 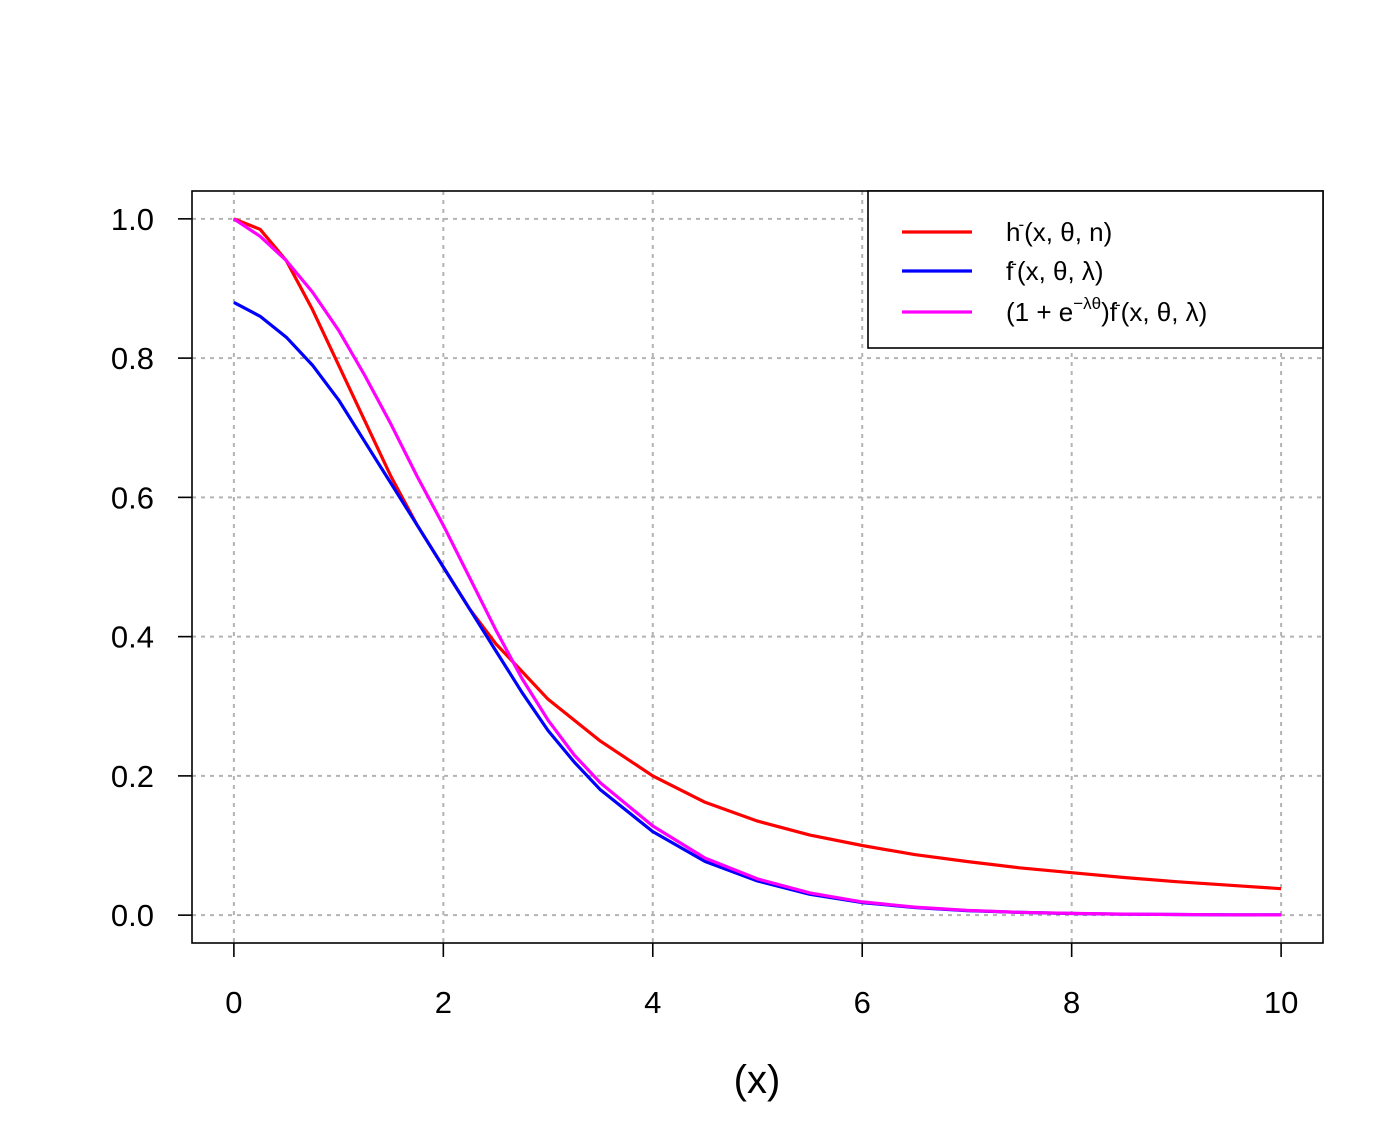 I want to click on legend-label-f: f-(x, θ, λ), so click(x=1055, y=270).